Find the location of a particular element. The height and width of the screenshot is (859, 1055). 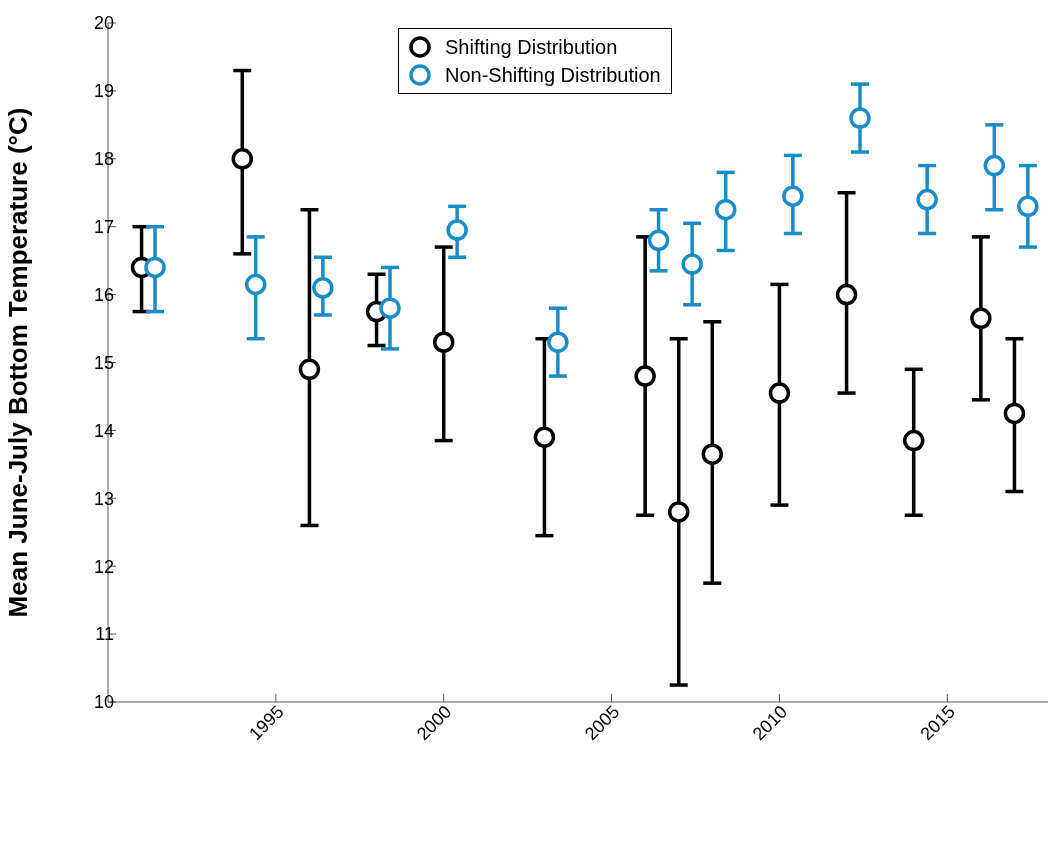

y-tick-label: 18 is located at coordinates (103, 159).